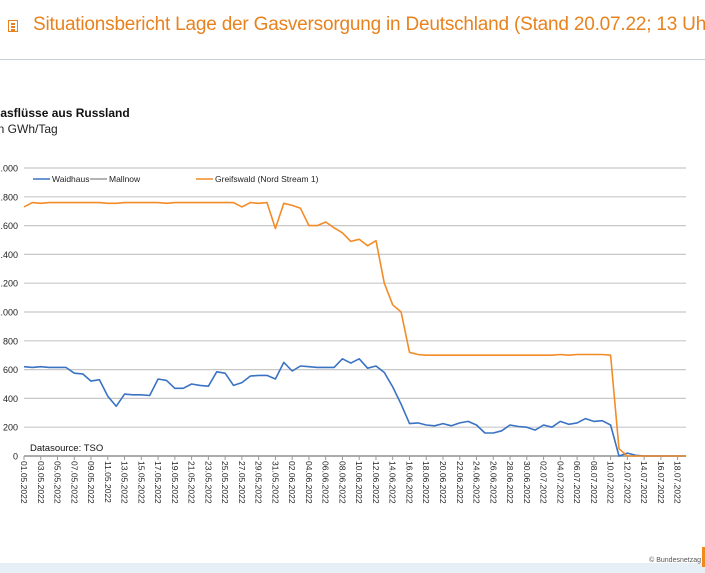 Image resolution: width=705 pixels, height=573 pixels. Describe the element at coordinates (242, 482) in the screenshot. I see `x-tick-label: 27.05.2022` at that location.